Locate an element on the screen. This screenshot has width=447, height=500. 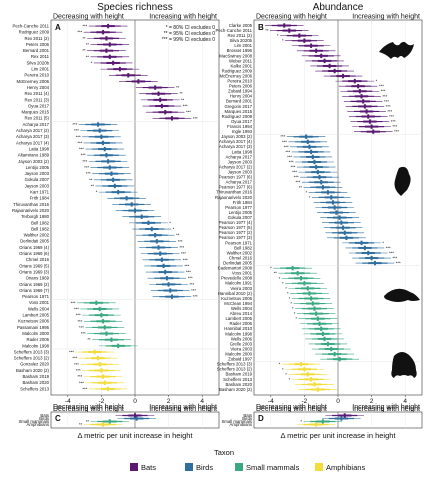
bird-silhouette-icon is located at coordinates (402, 181).